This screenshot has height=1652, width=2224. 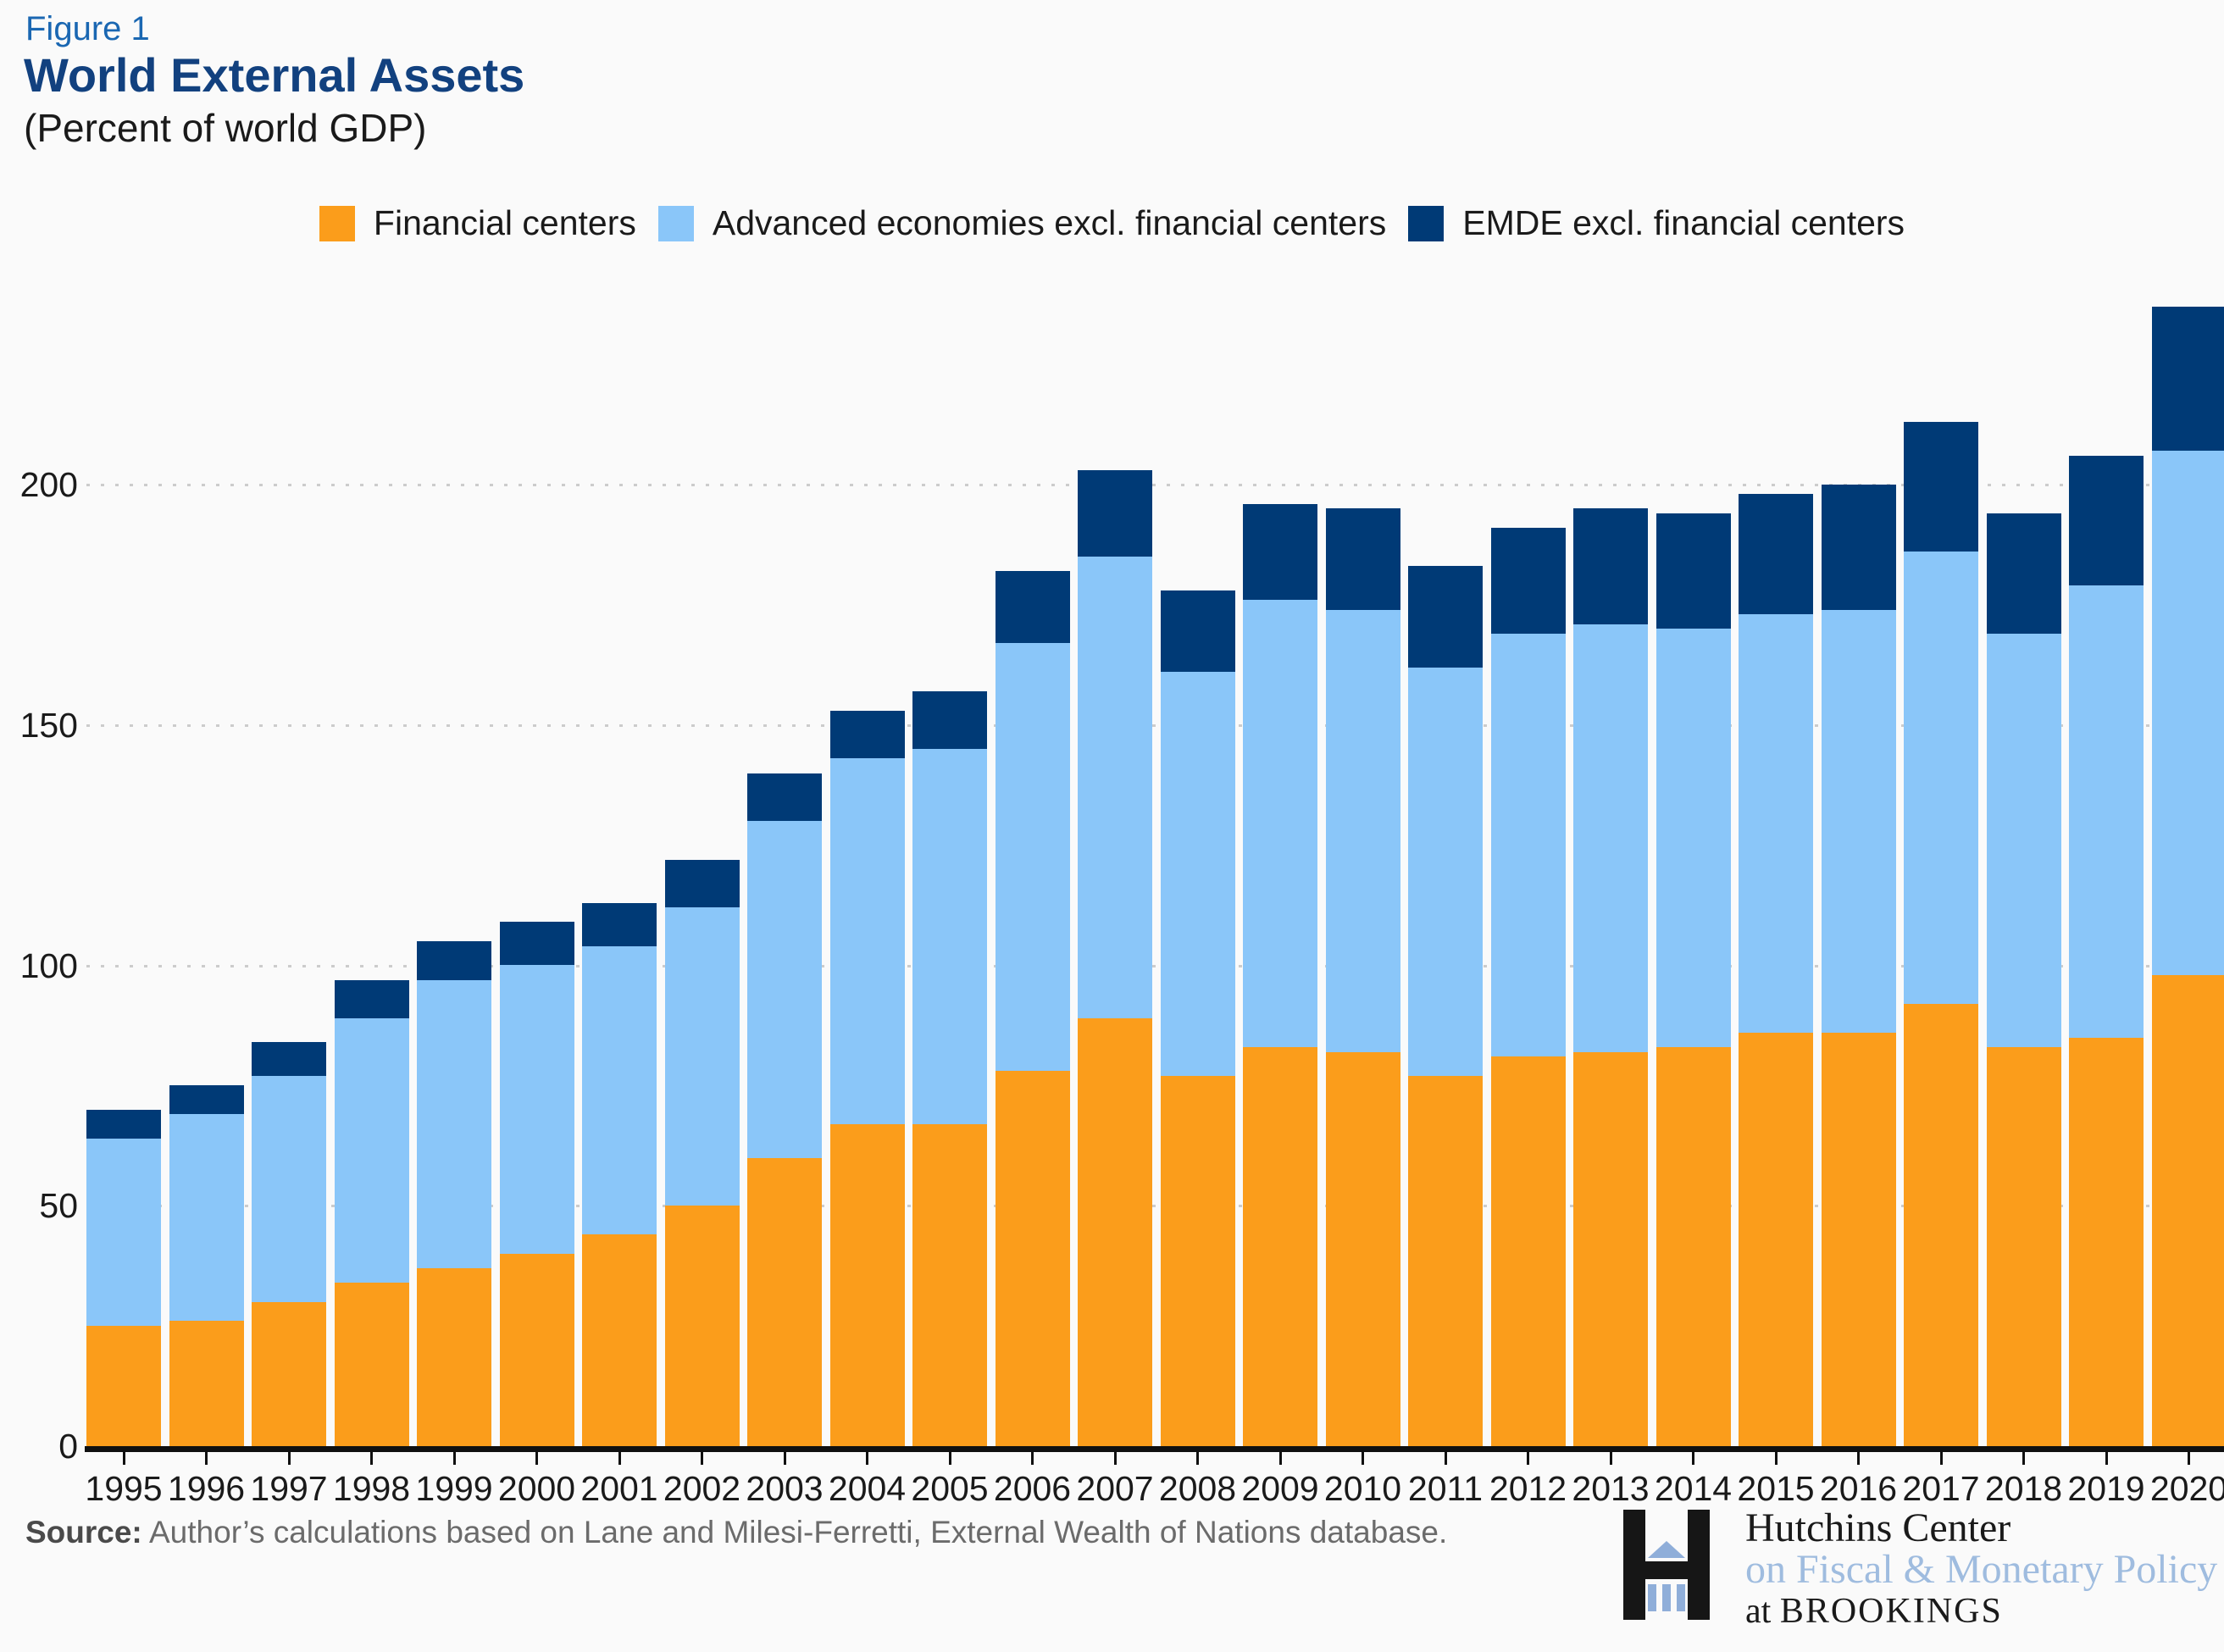 I want to click on segment-2018-financial-centers, so click(x=2023, y=1246).